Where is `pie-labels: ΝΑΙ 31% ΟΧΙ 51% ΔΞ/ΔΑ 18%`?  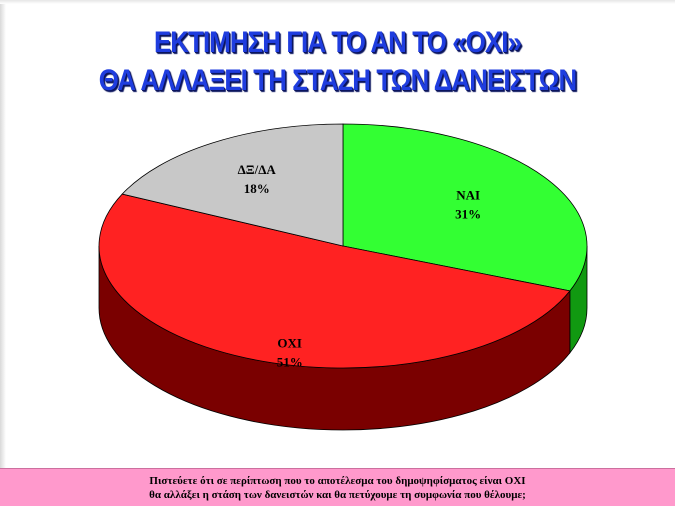 pie-labels: ΝΑΙ 31% ΟΧΙ 51% ΔΞ/ΔΑ 18% is located at coordinates (359, 266).